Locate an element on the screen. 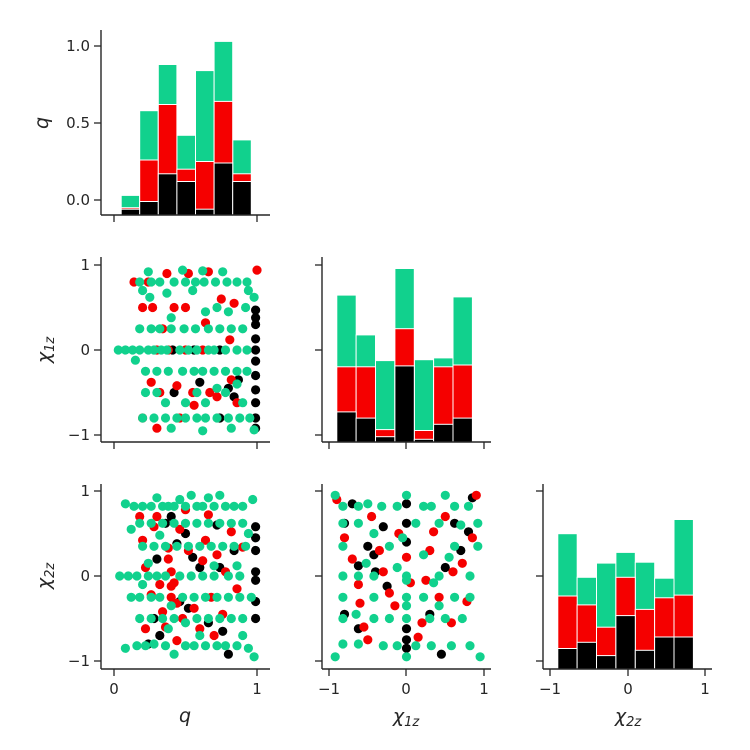 The image size is (750, 750). panel-scatter-q-chi1z: 1 0 −1 χ1z is located at coordinates (151, 352).